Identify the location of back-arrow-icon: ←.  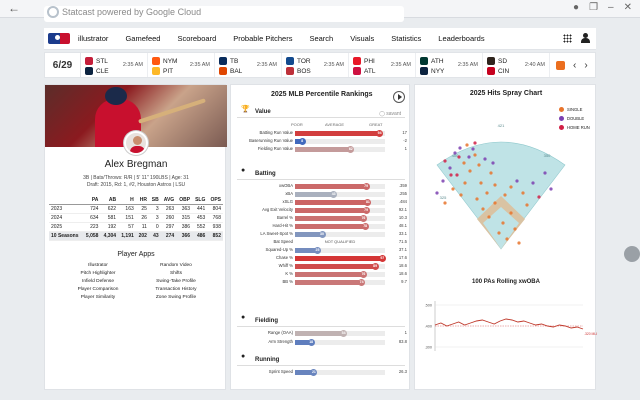
(14, 8).